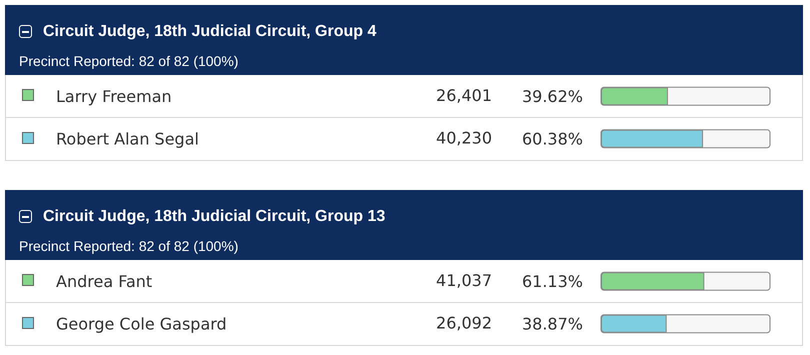  I want to click on text: 40,230, so click(464, 138).